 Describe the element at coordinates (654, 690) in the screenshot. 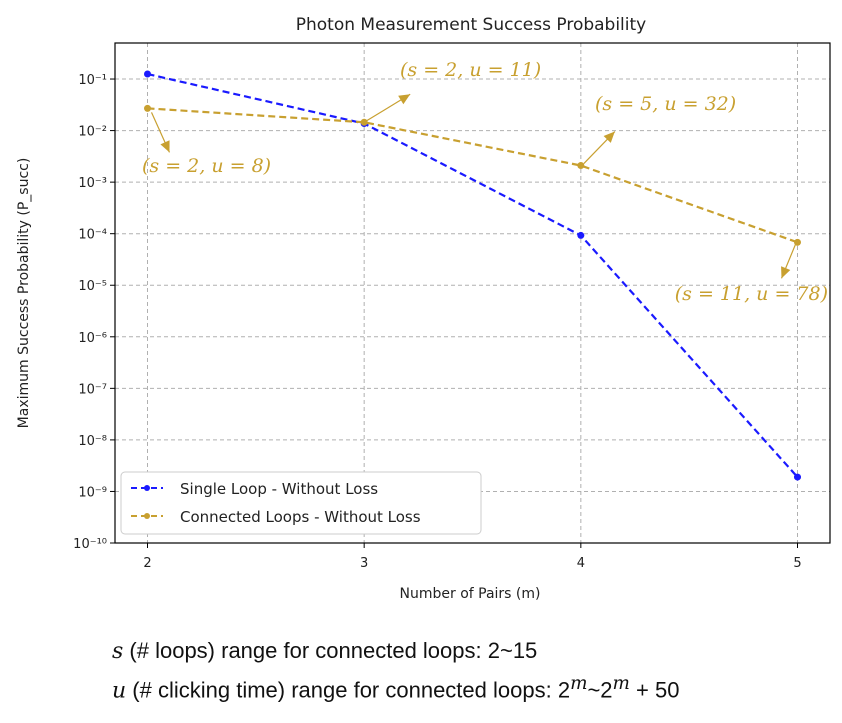

I see `footnote-u-end: + 50` at that location.